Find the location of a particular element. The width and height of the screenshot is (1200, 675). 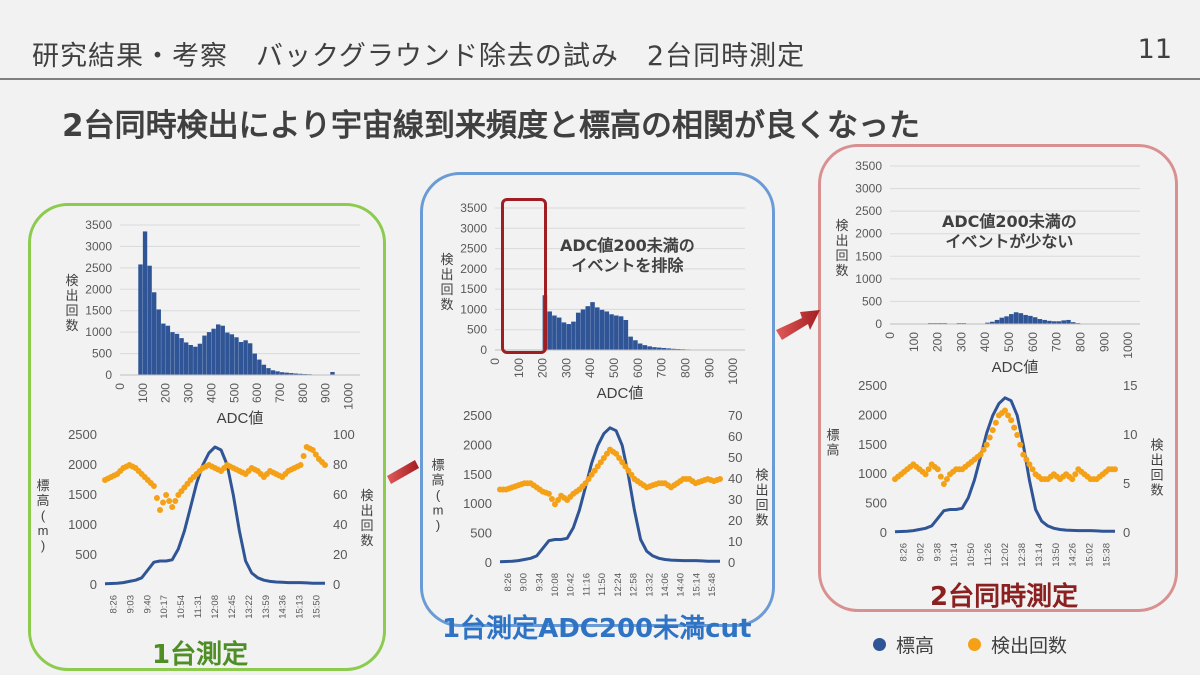

y2-axis-title-char: 回 is located at coordinates (366, 525).